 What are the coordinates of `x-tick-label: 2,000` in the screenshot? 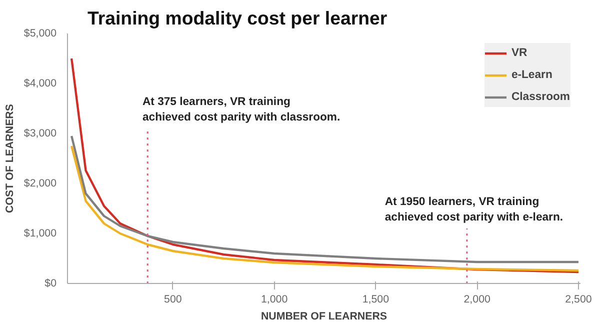 It's located at (477, 300).